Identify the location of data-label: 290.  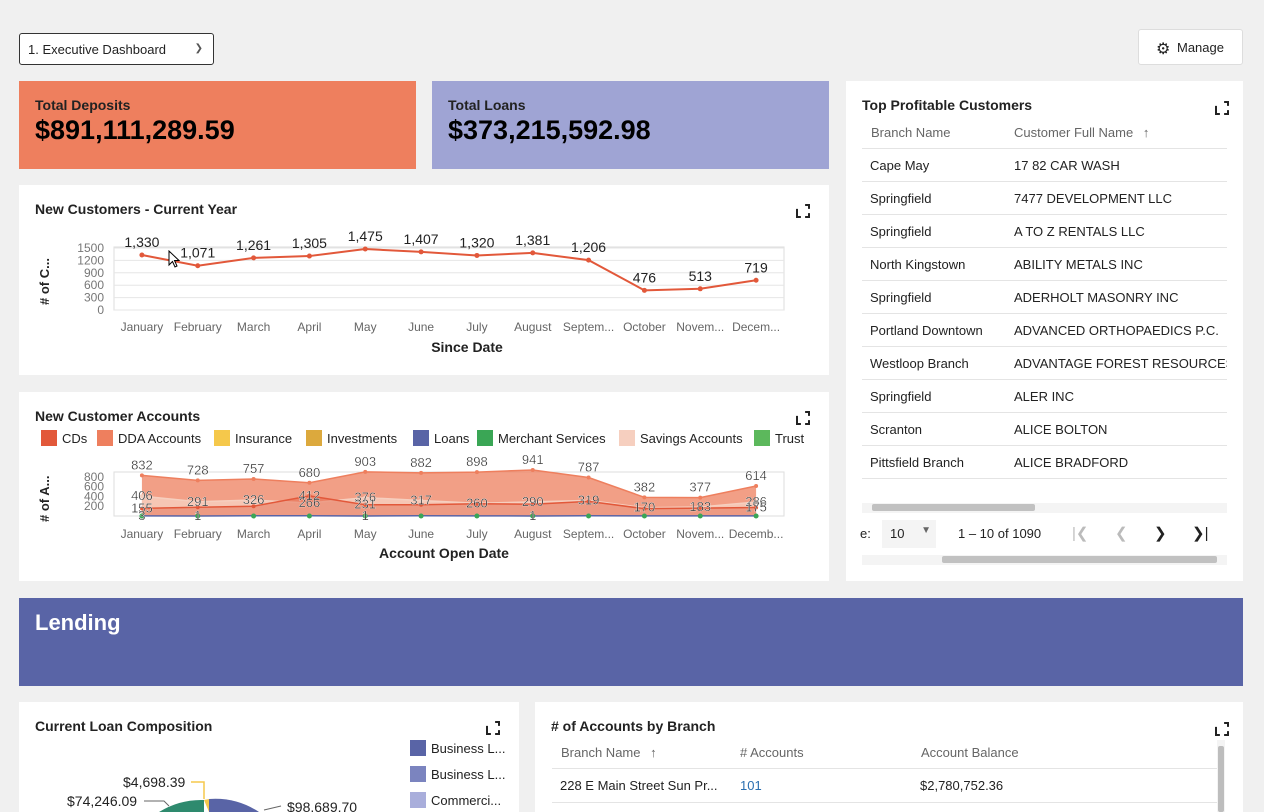
(533, 501).